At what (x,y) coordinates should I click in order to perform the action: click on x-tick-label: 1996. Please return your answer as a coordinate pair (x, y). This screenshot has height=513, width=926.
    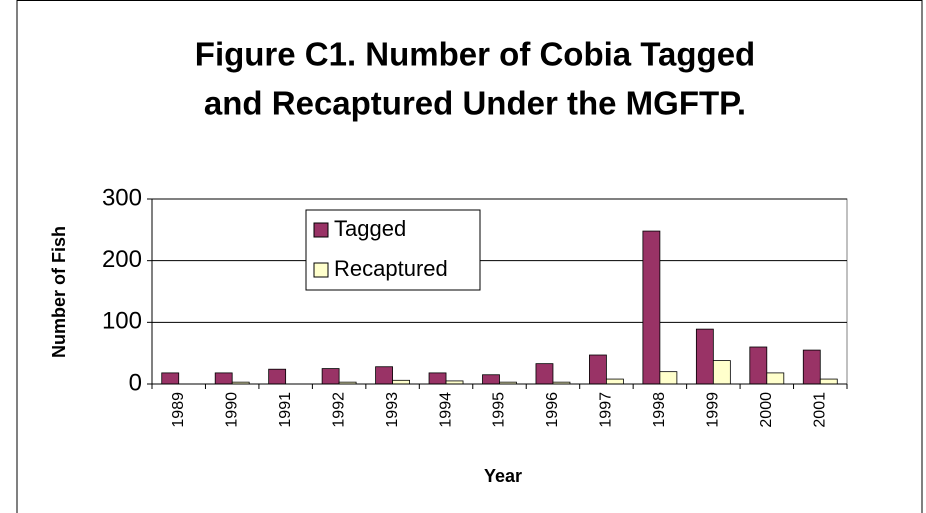
    Looking at the image, I should click on (552, 410).